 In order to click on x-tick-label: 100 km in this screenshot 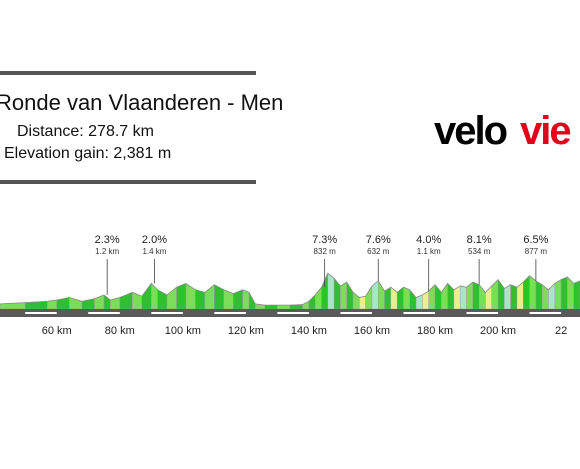, I will do `click(183, 331)`.